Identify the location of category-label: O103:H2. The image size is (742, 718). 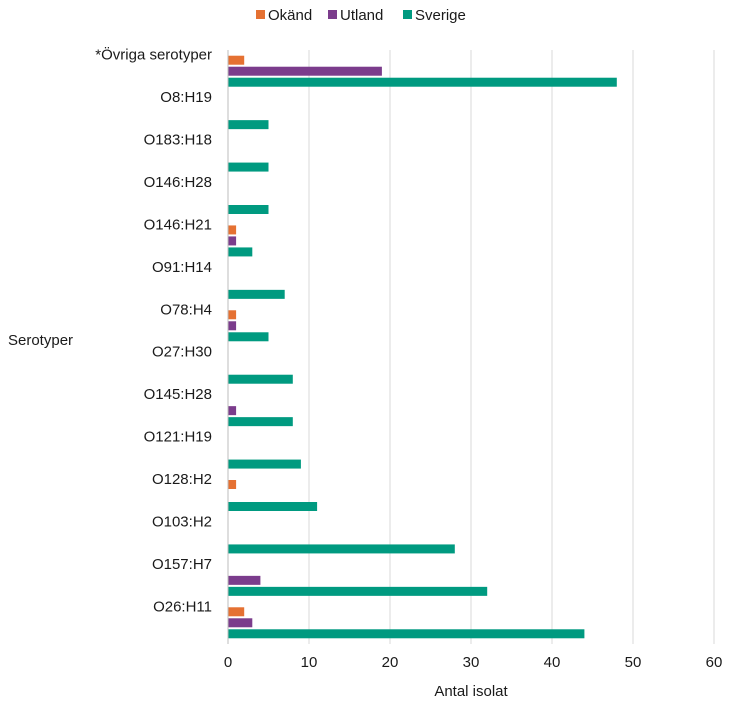
(182, 521).